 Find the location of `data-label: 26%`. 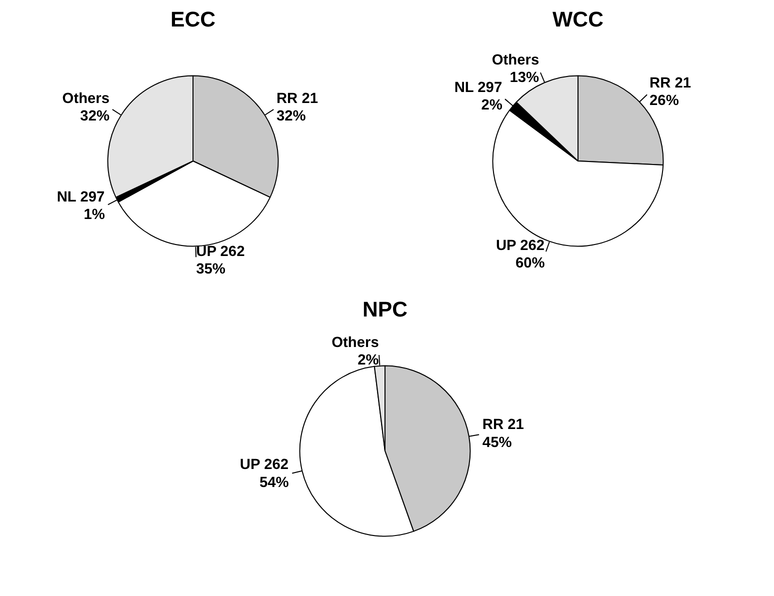

data-label: 26% is located at coordinates (664, 101).